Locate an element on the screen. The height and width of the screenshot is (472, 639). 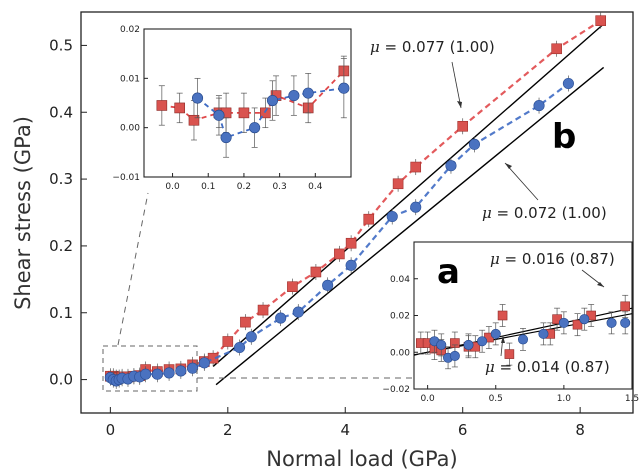
y-tick-label: 0.1 is located at coordinates (61, 313).